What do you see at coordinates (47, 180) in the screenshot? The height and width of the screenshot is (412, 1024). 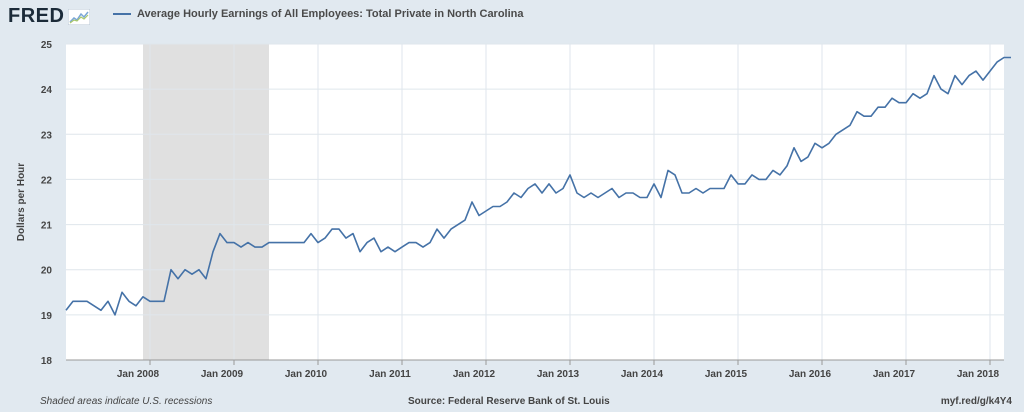 I see `y-tick-label: 22` at bounding box center [47, 180].